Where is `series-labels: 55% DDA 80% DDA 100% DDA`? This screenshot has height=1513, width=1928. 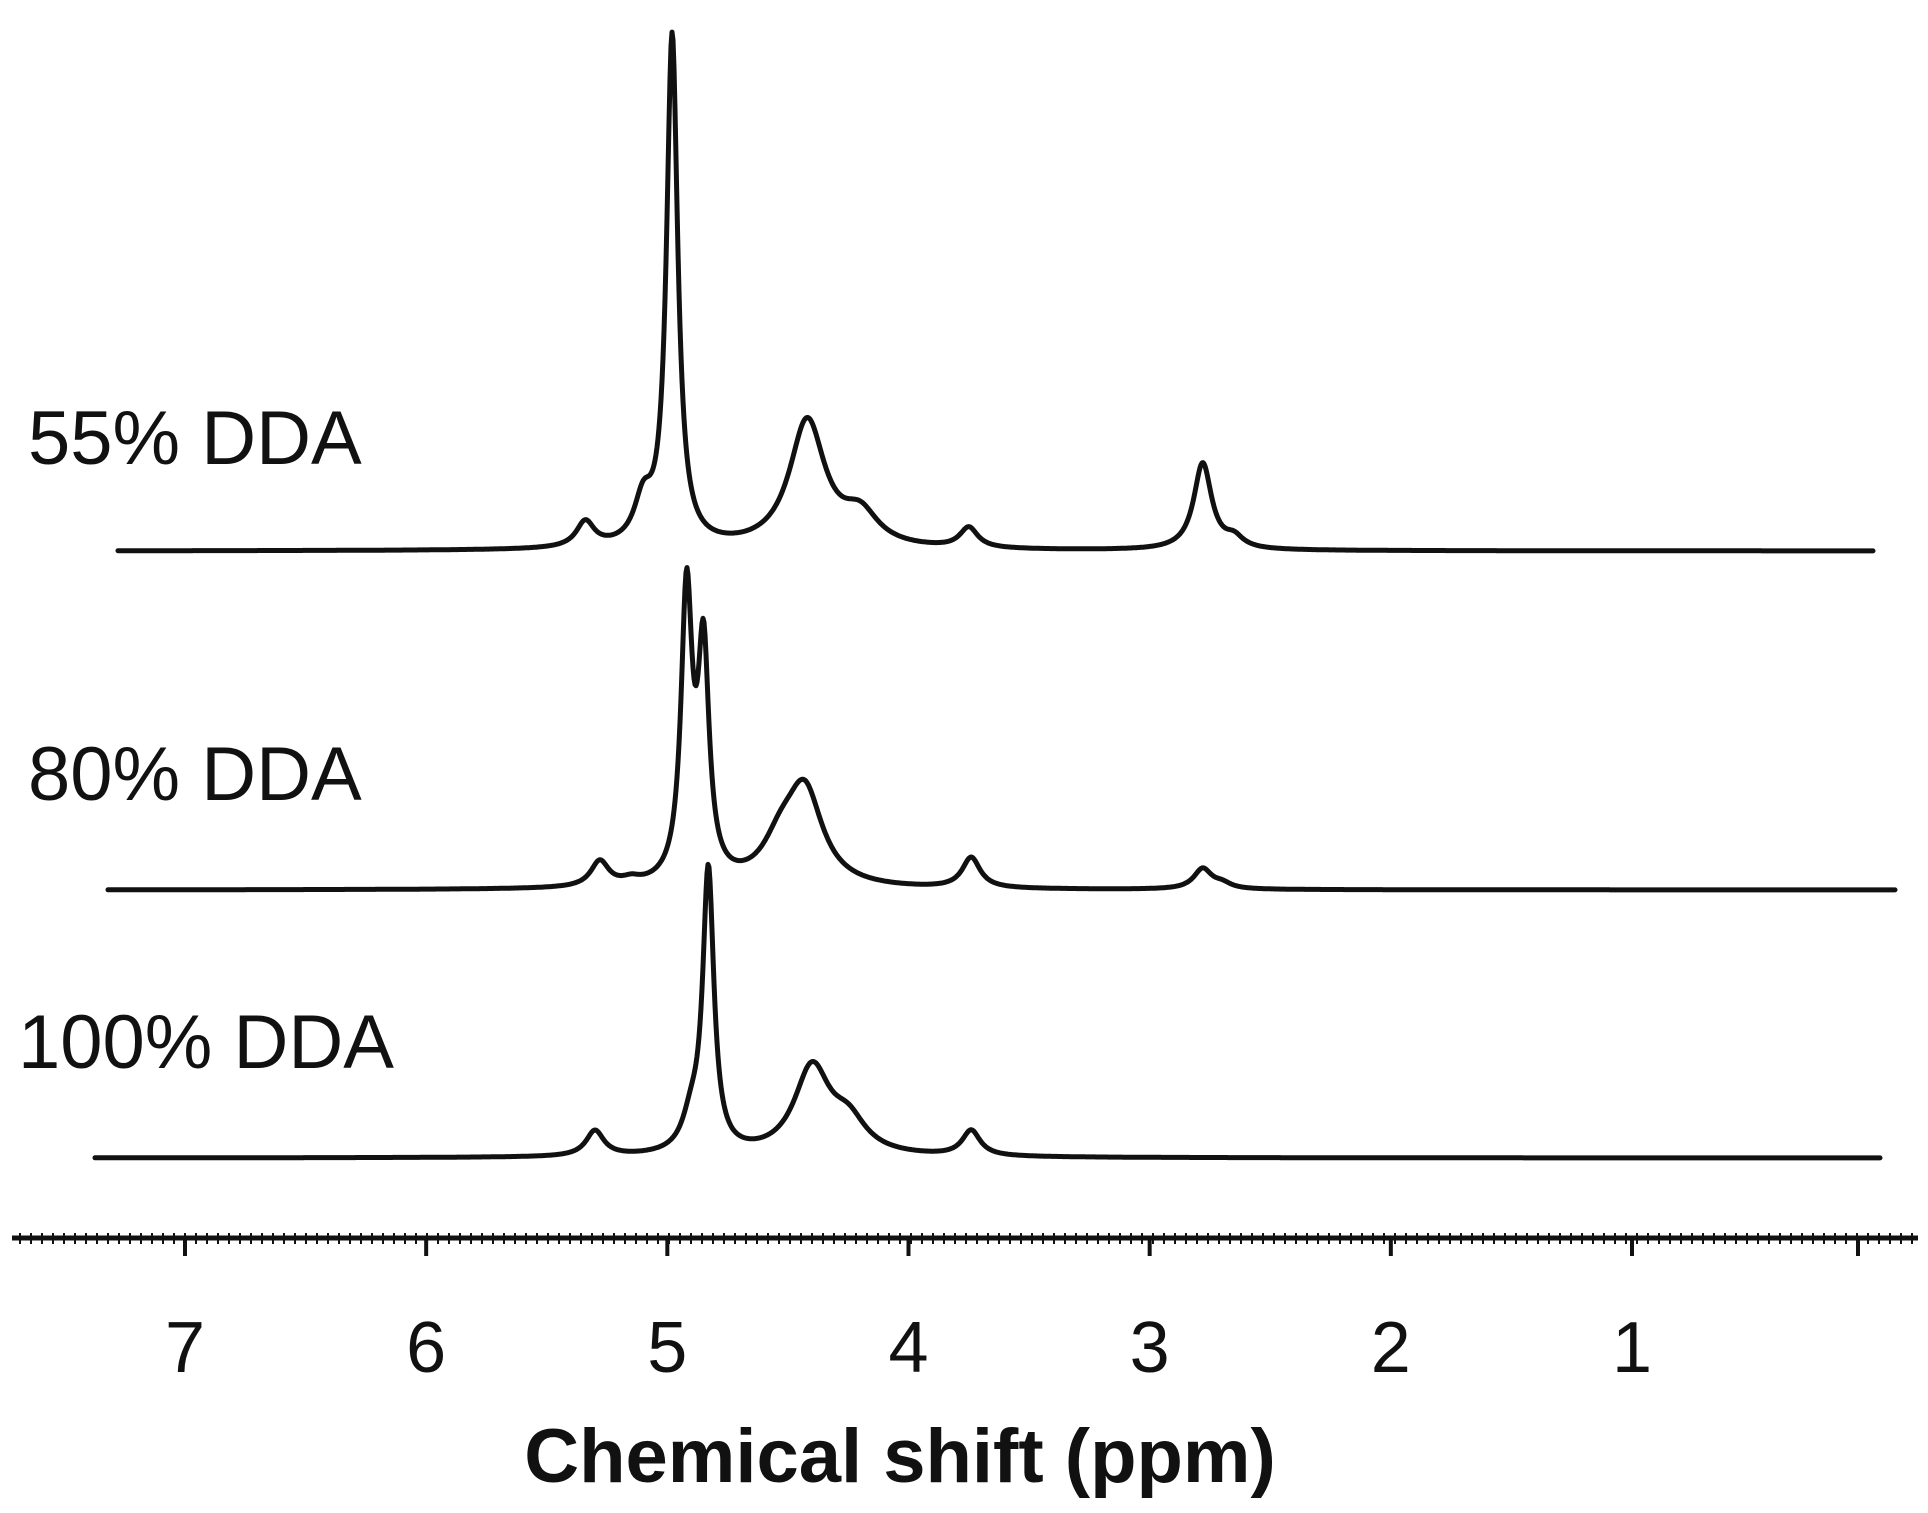
series-labels: 55% DDA 80% DDA 100% DDA is located at coordinates (206, 740).